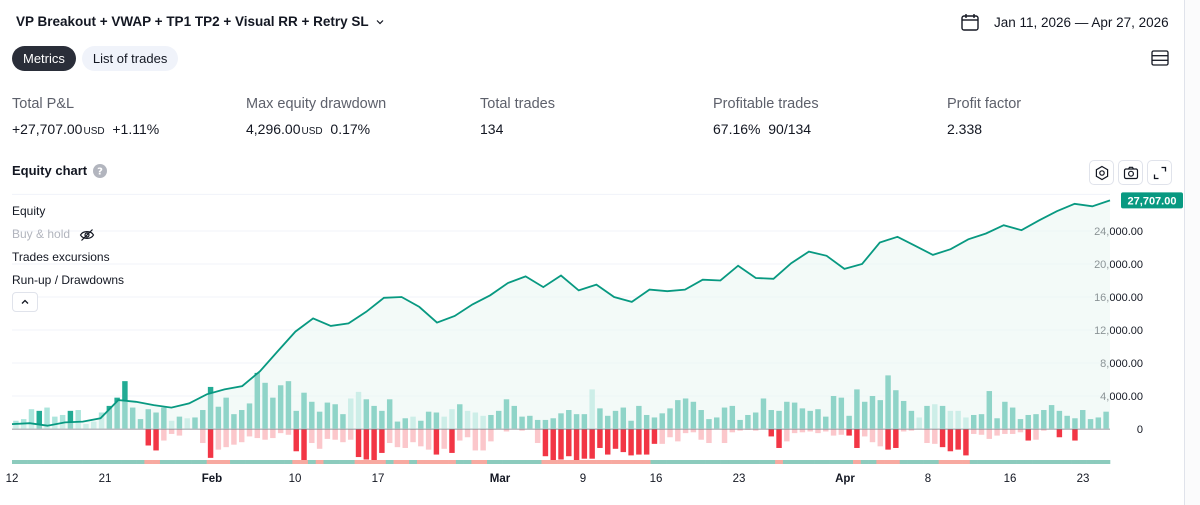  What do you see at coordinates (583, 479) in the screenshot?
I see `x-tick-label: 9` at bounding box center [583, 479].